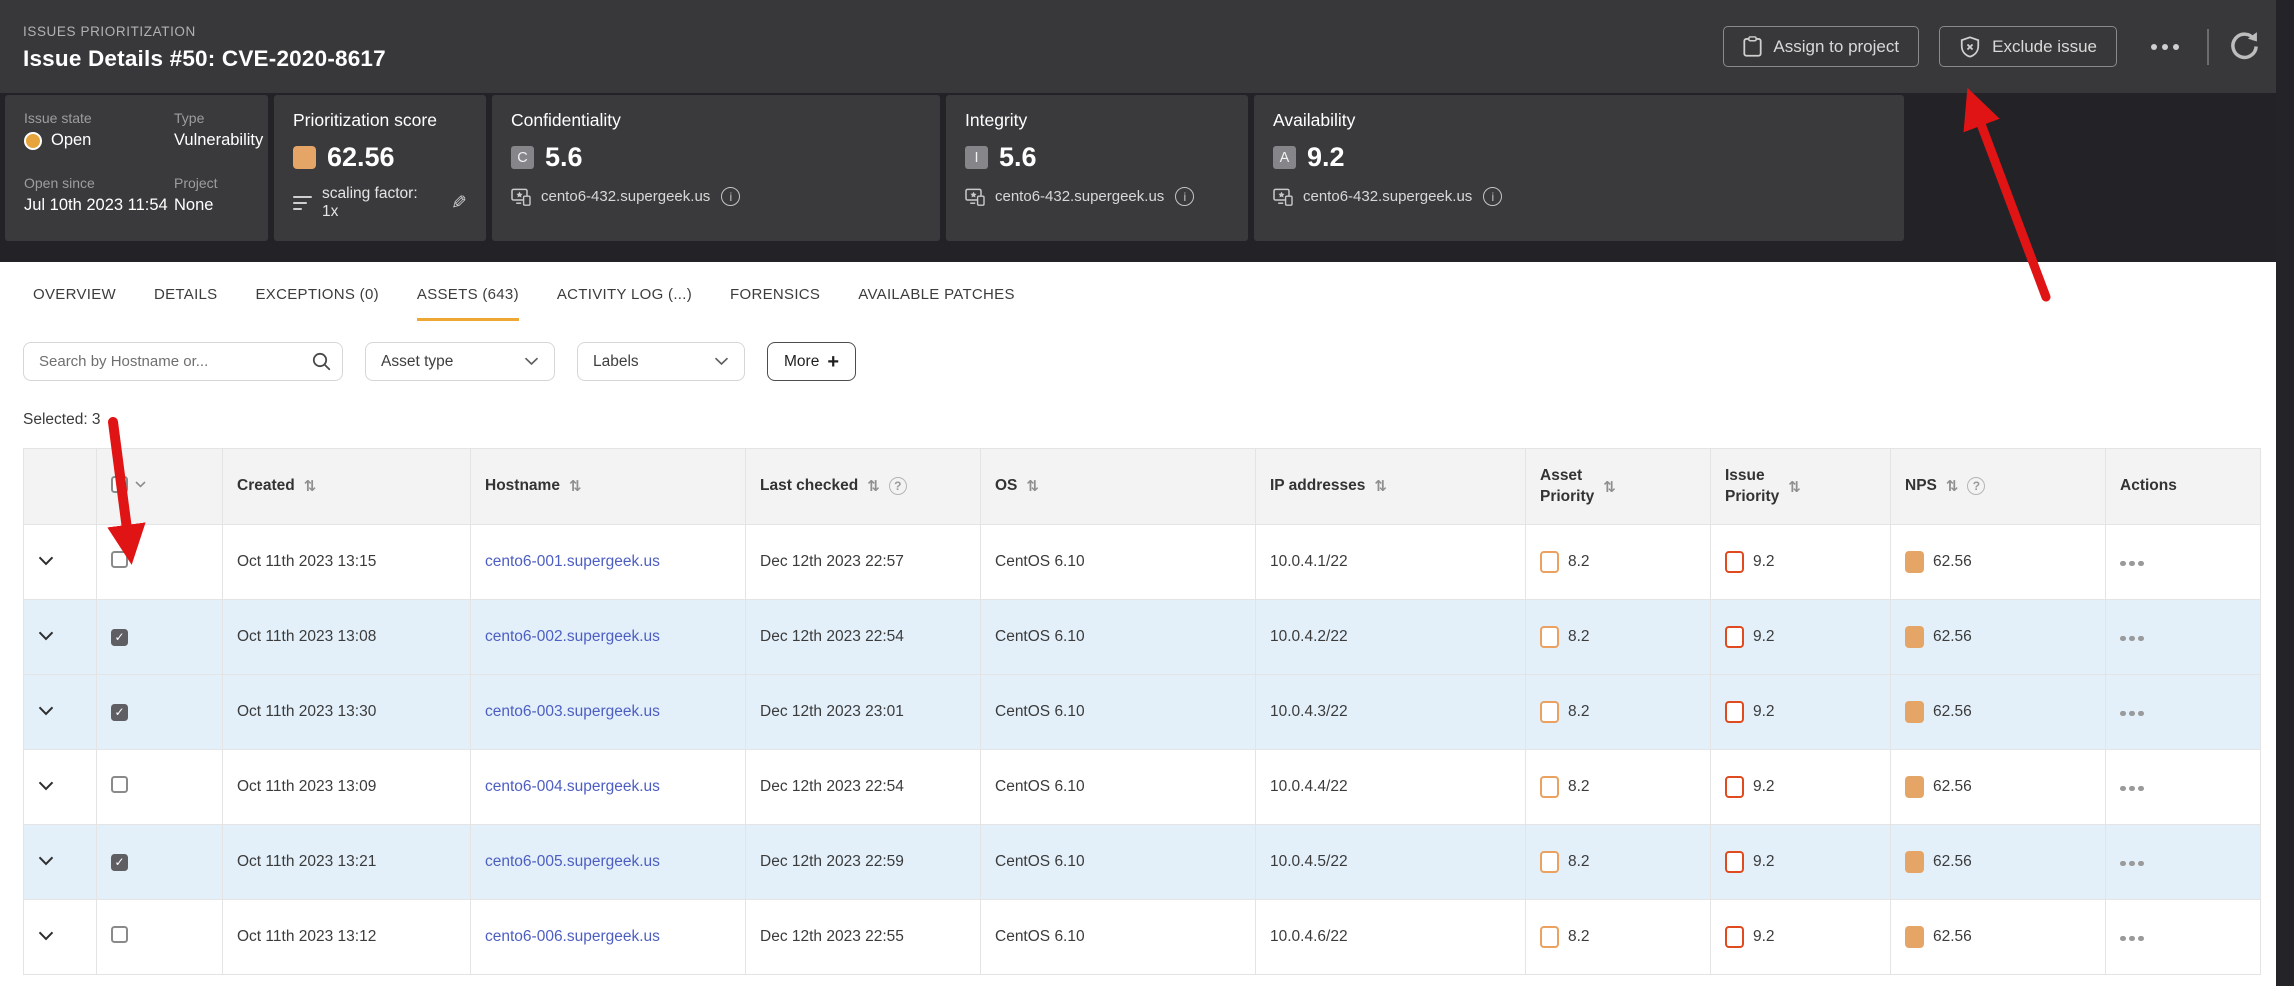 Image resolution: width=2294 pixels, height=986 pixels. I want to click on confidentiality-host: cento6-432.supergeek.us, so click(626, 196).